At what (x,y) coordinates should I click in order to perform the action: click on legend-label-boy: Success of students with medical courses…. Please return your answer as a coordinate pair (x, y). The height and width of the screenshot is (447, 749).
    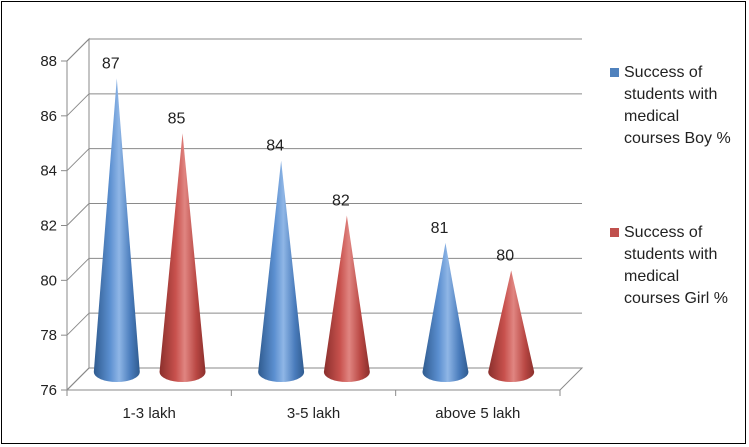
    Looking at the image, I should click on (677, 105).